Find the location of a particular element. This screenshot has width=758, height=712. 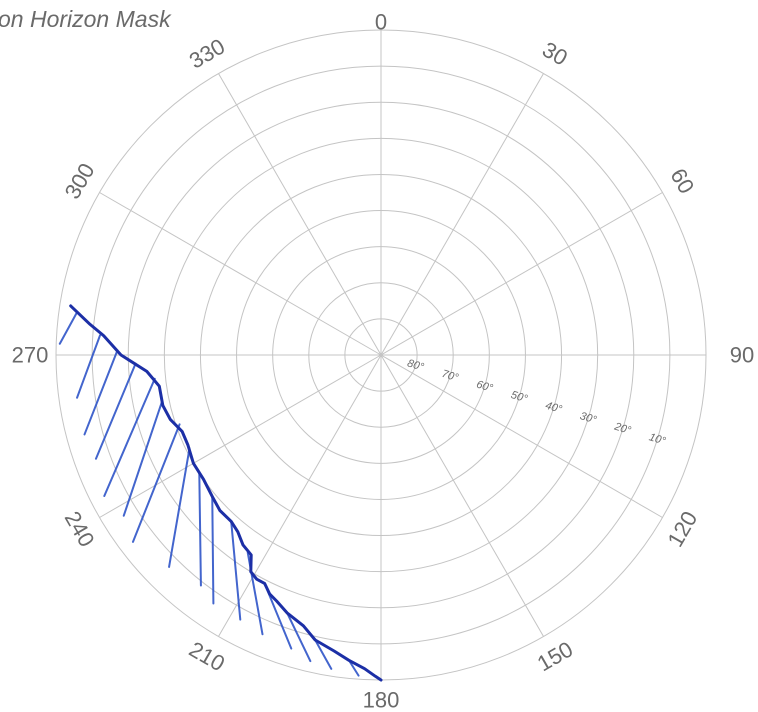

elevation-label-80: 80° is located at coordinates (416, 365).